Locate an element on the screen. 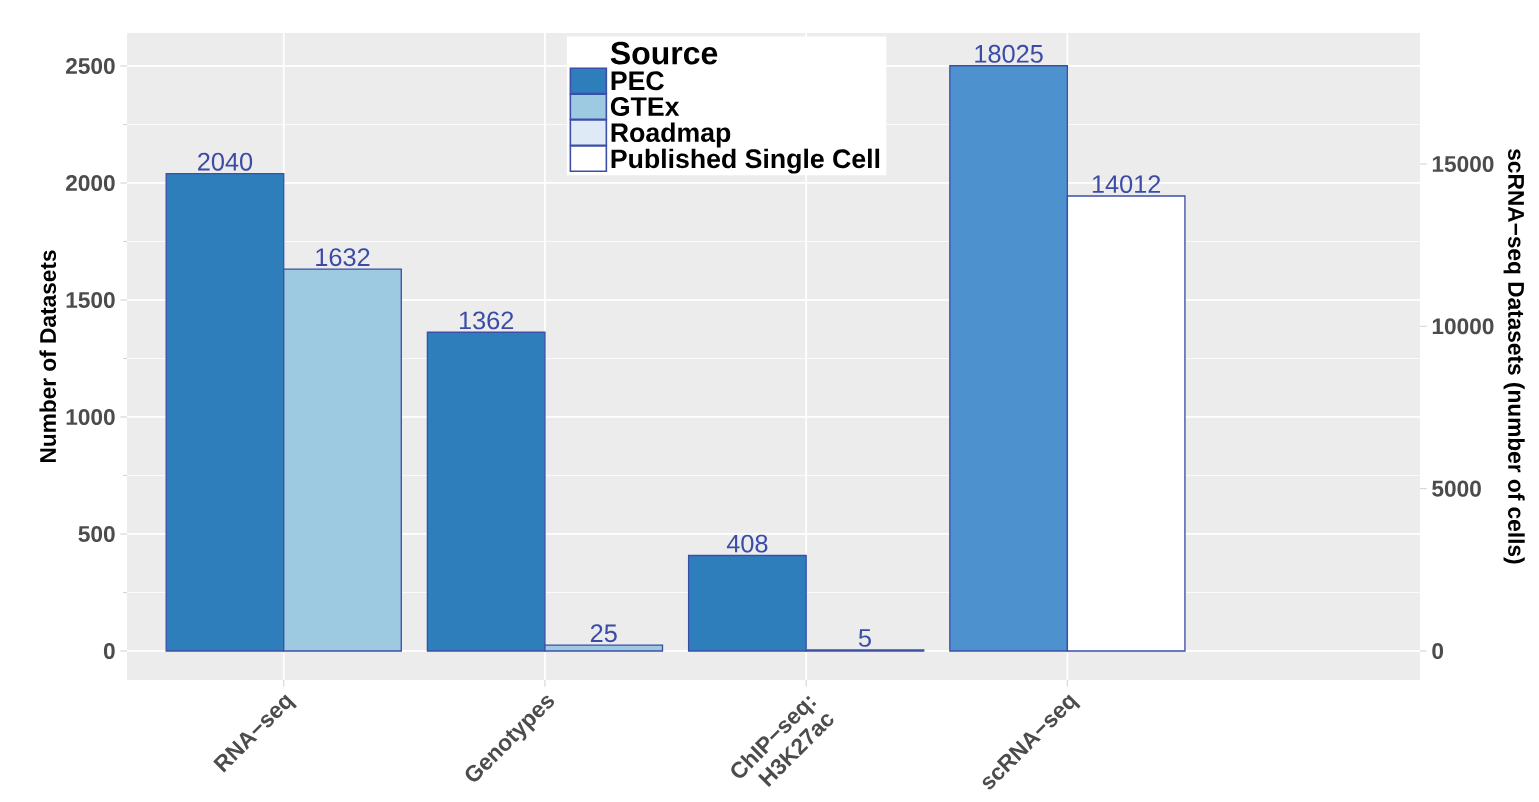  y2-tick-label: 10000 is located at coordinates (1463, 326).